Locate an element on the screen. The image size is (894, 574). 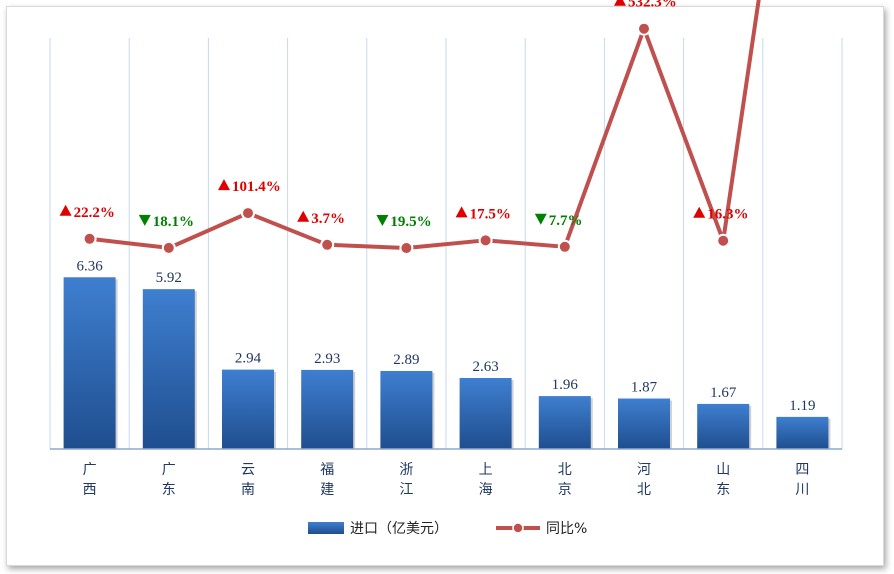
yoy-label: 7.7% is located at coordinates (566, 221).